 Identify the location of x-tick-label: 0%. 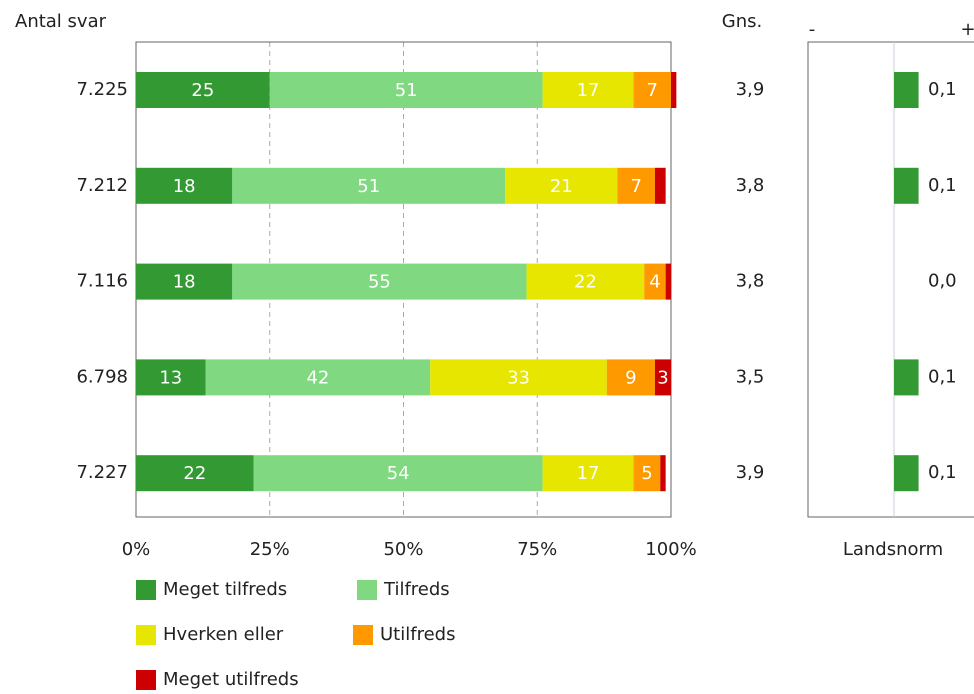
(136, 549).